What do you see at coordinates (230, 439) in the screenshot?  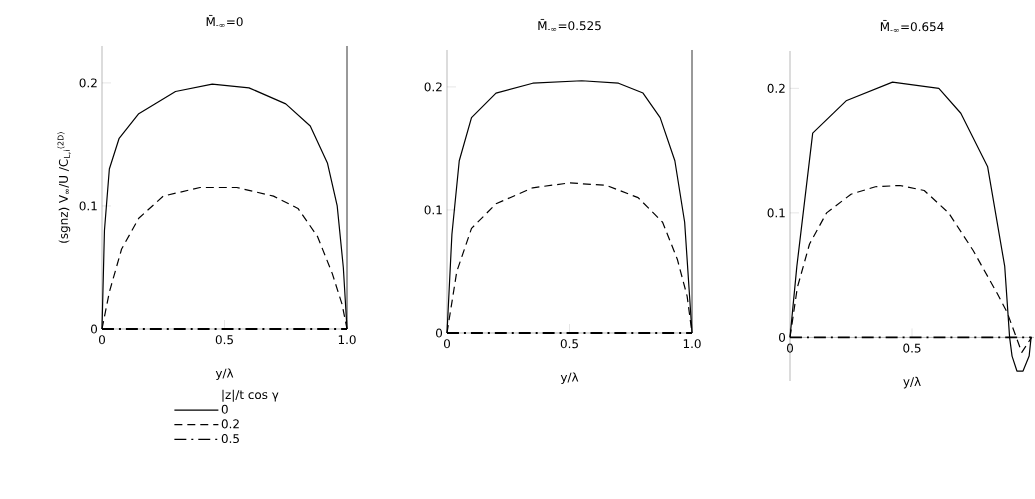 I see `legend-label: 0.5` at bounding box center [230, 439].